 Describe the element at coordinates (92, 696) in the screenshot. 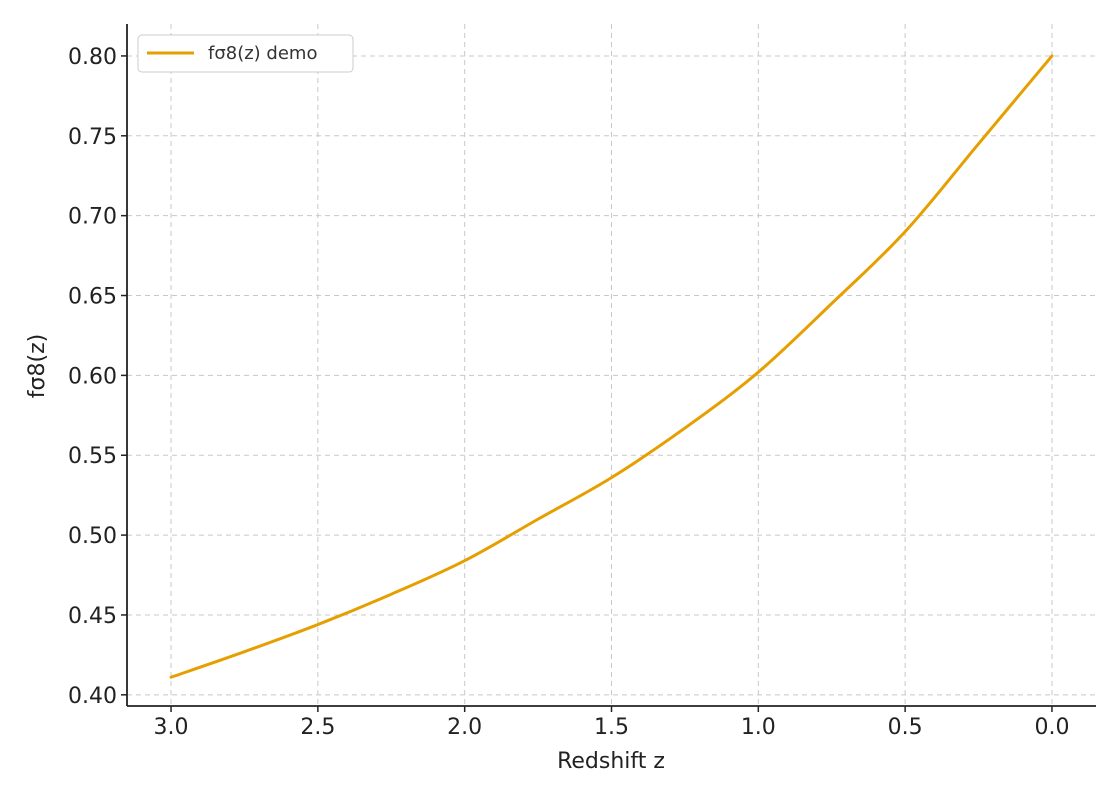

I see `y-tick-label: 0.40` at that location.